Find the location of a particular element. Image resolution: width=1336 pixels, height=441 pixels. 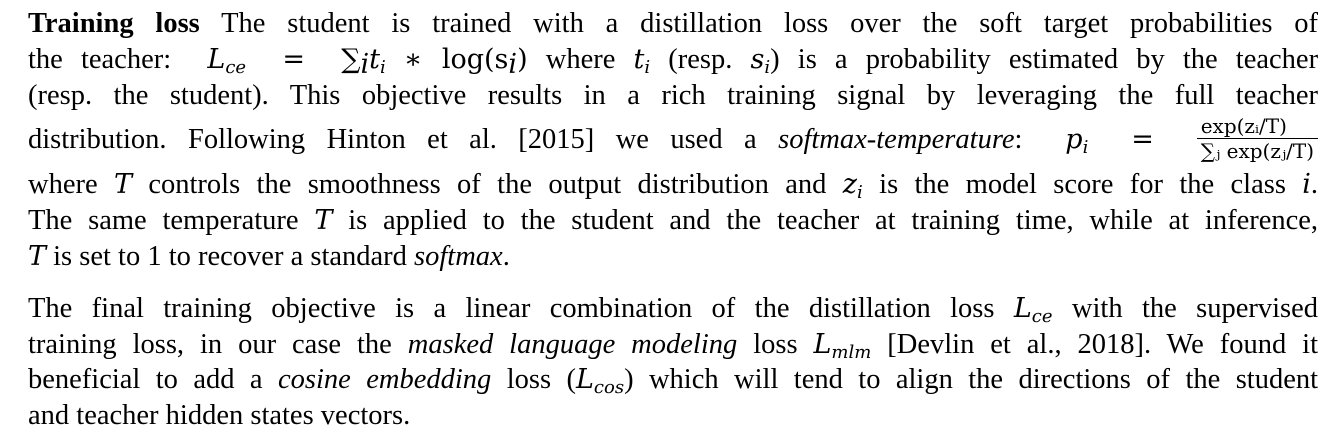

math-term: si is located at coordinates (760, 60).